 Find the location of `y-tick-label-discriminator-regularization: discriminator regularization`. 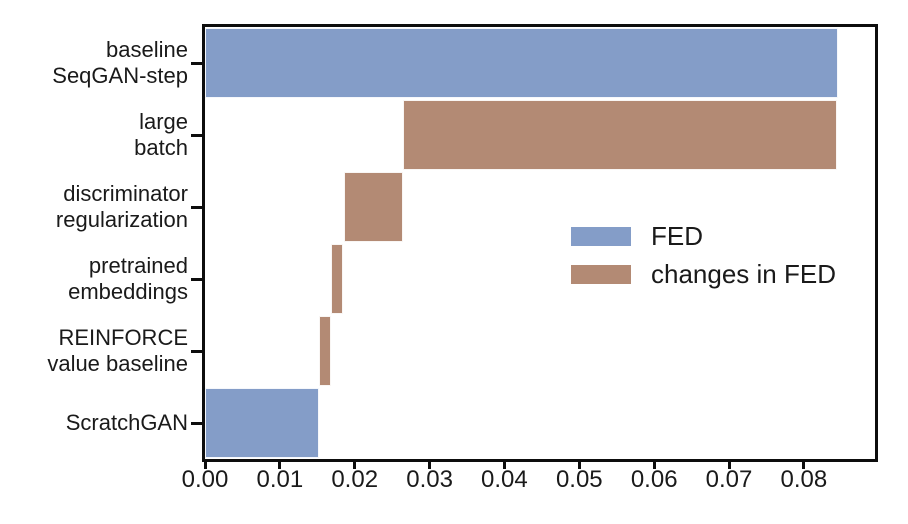

y-tick-label-discriminator-regularization: discriminator regularization is located at coordinates (94, 207).